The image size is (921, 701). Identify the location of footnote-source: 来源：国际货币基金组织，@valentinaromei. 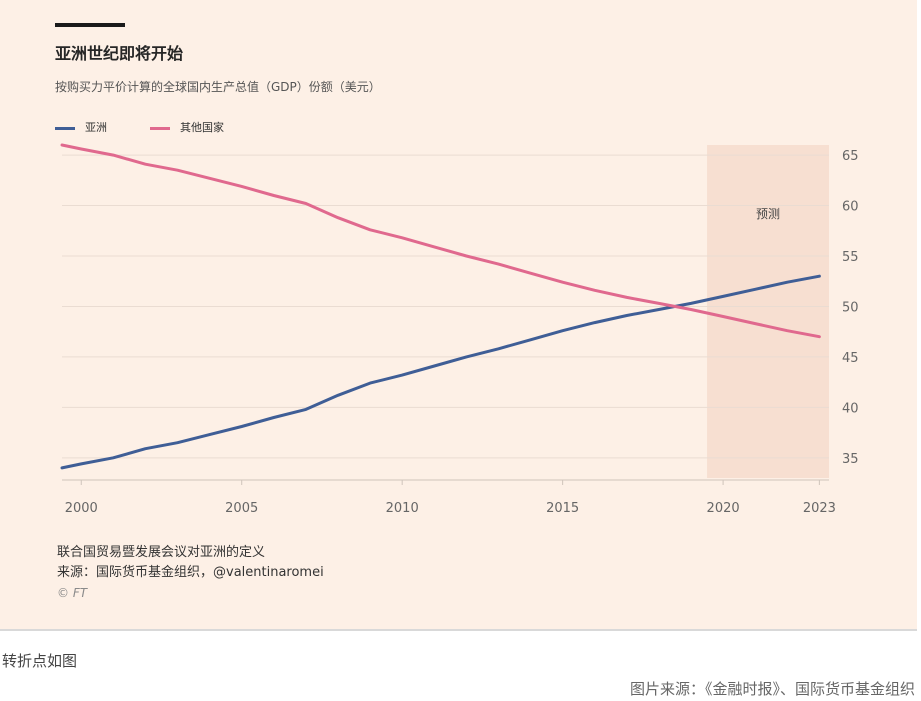
(190, 572).